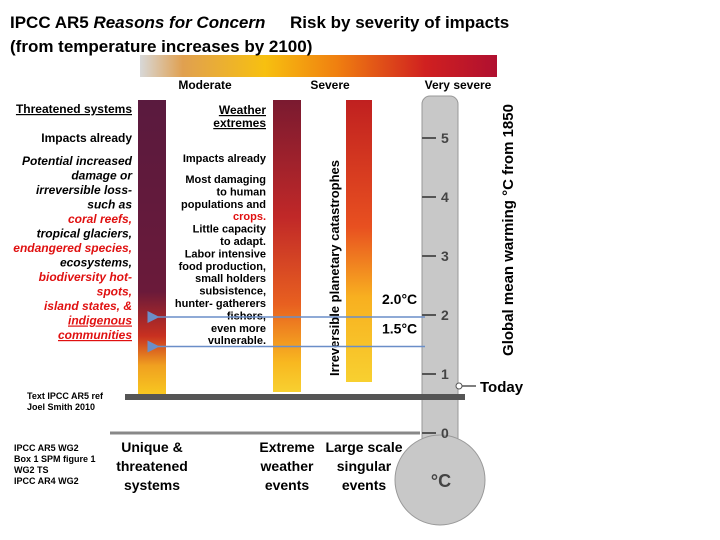  What do you see at coordinates (114, 292) in the screenshot?
I see `unique-line: spots,` at bounding box center [114, 292].